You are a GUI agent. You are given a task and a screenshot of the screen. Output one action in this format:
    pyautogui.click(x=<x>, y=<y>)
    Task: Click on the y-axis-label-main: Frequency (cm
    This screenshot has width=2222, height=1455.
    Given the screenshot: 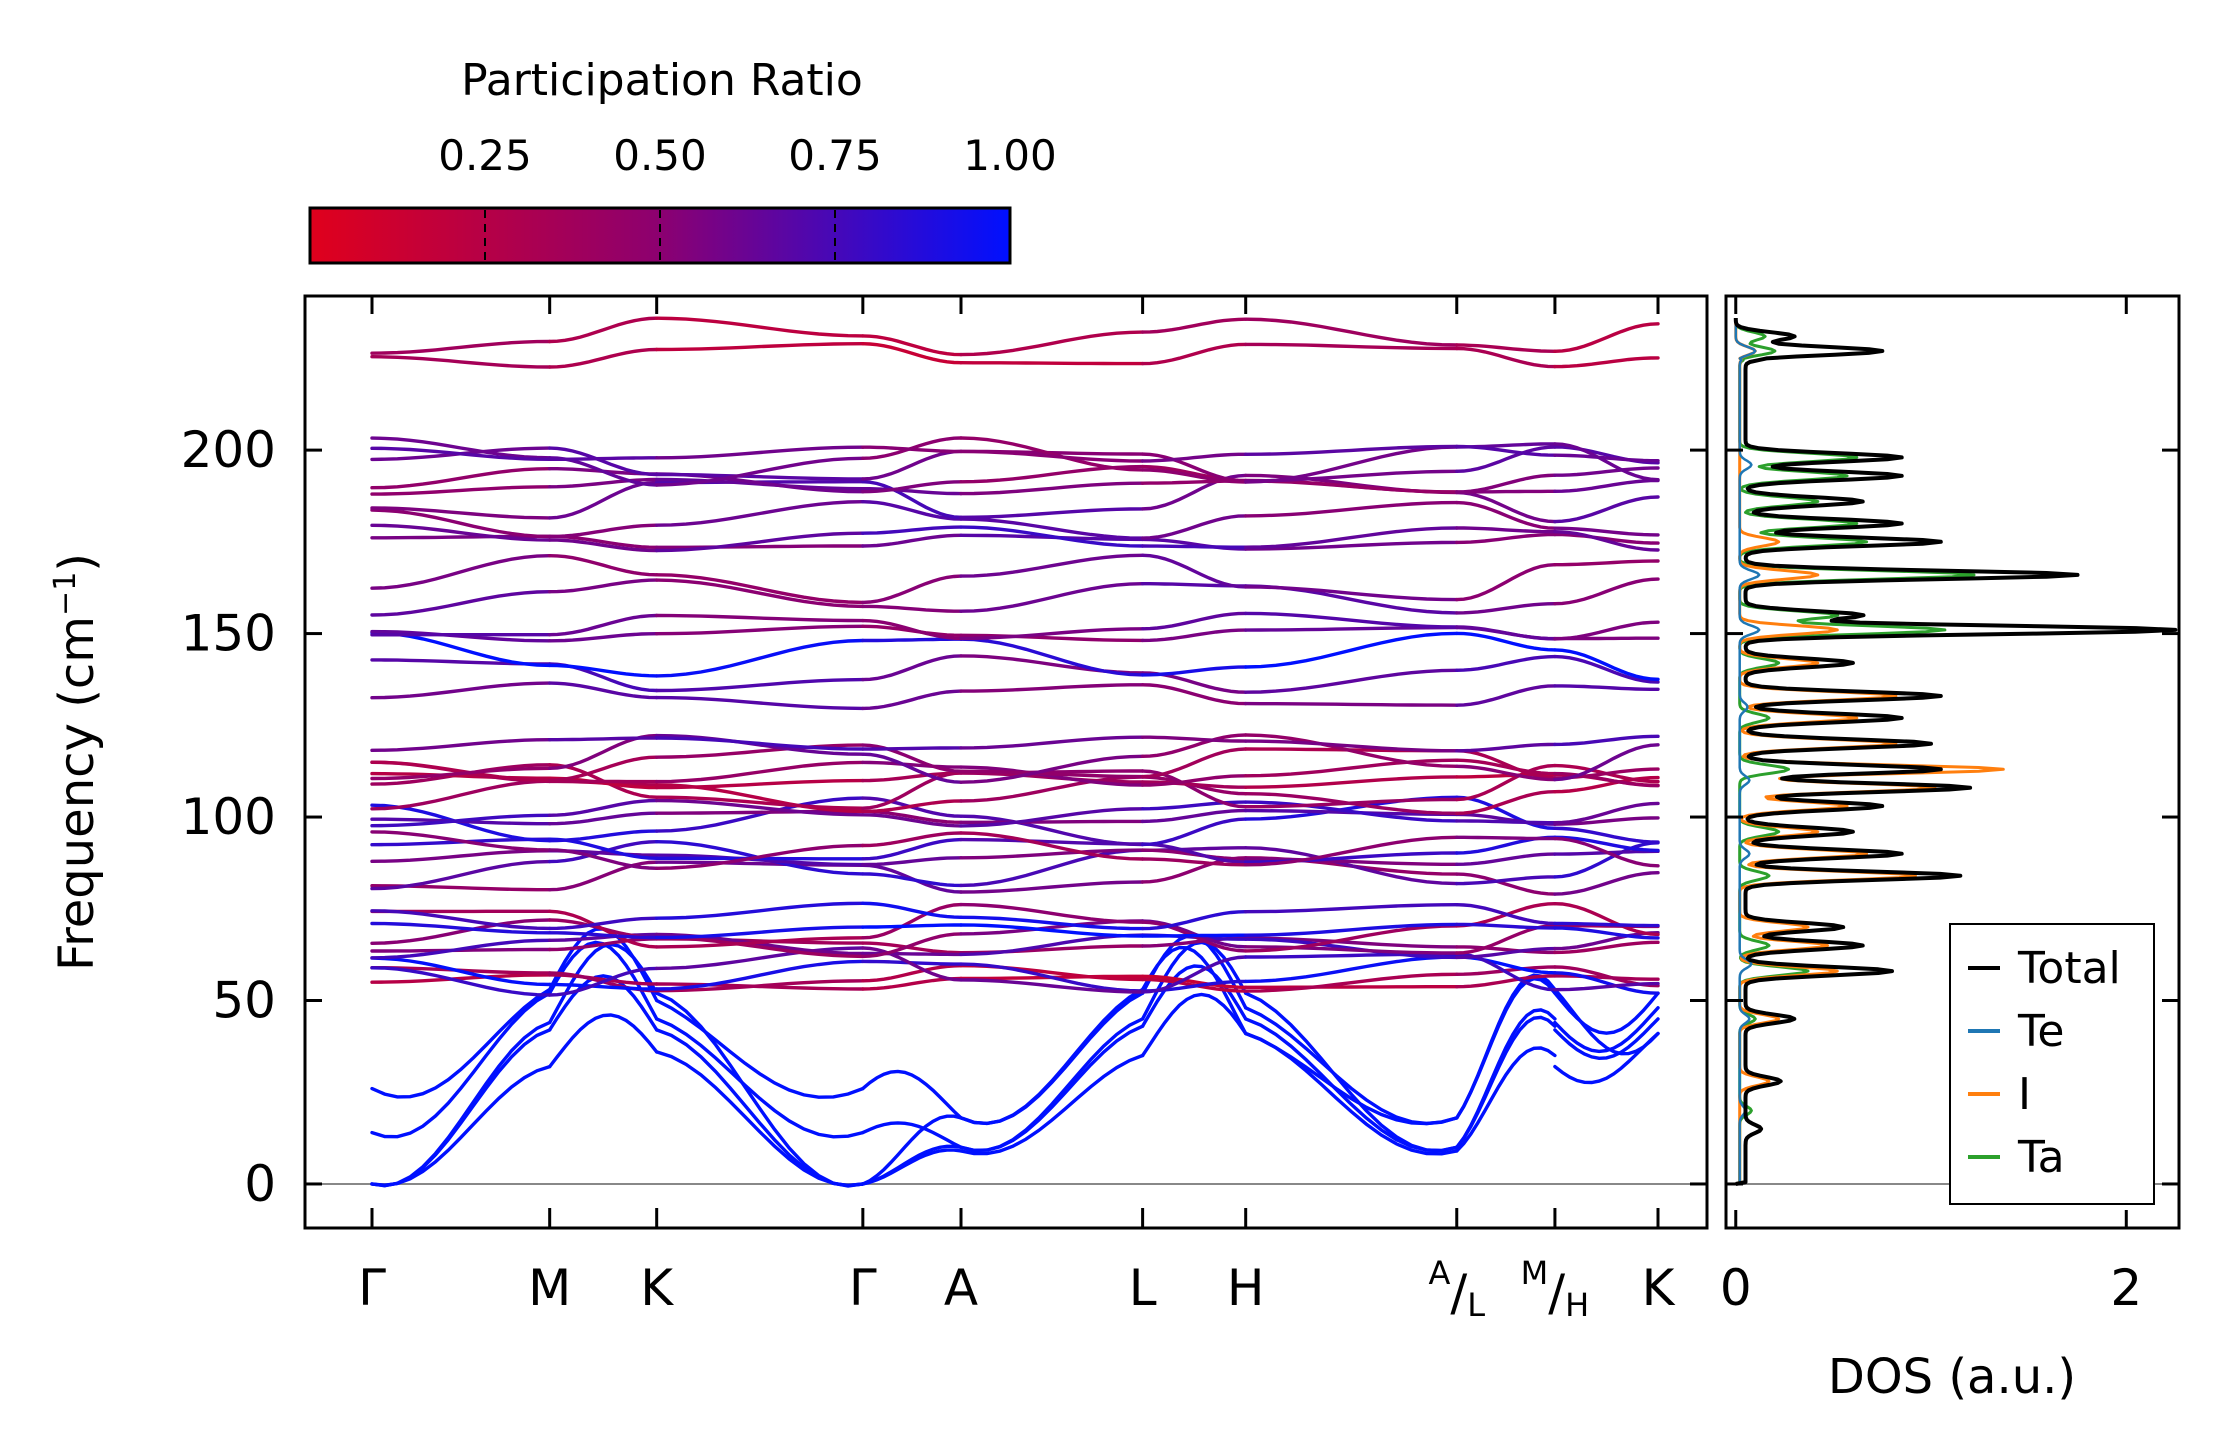 What is the action you would take?
    pyautogui.click(x=77, y=793)
    